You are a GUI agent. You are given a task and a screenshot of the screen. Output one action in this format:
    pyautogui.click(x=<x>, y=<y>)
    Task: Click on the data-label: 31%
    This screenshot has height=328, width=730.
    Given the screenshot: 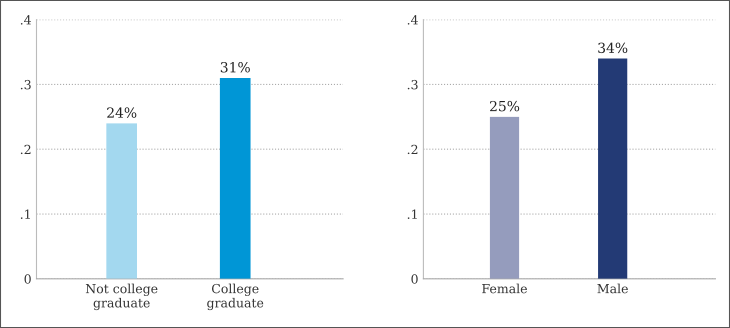 What is the action you would take?
    pyautogui.click(x=235, y=67)
    